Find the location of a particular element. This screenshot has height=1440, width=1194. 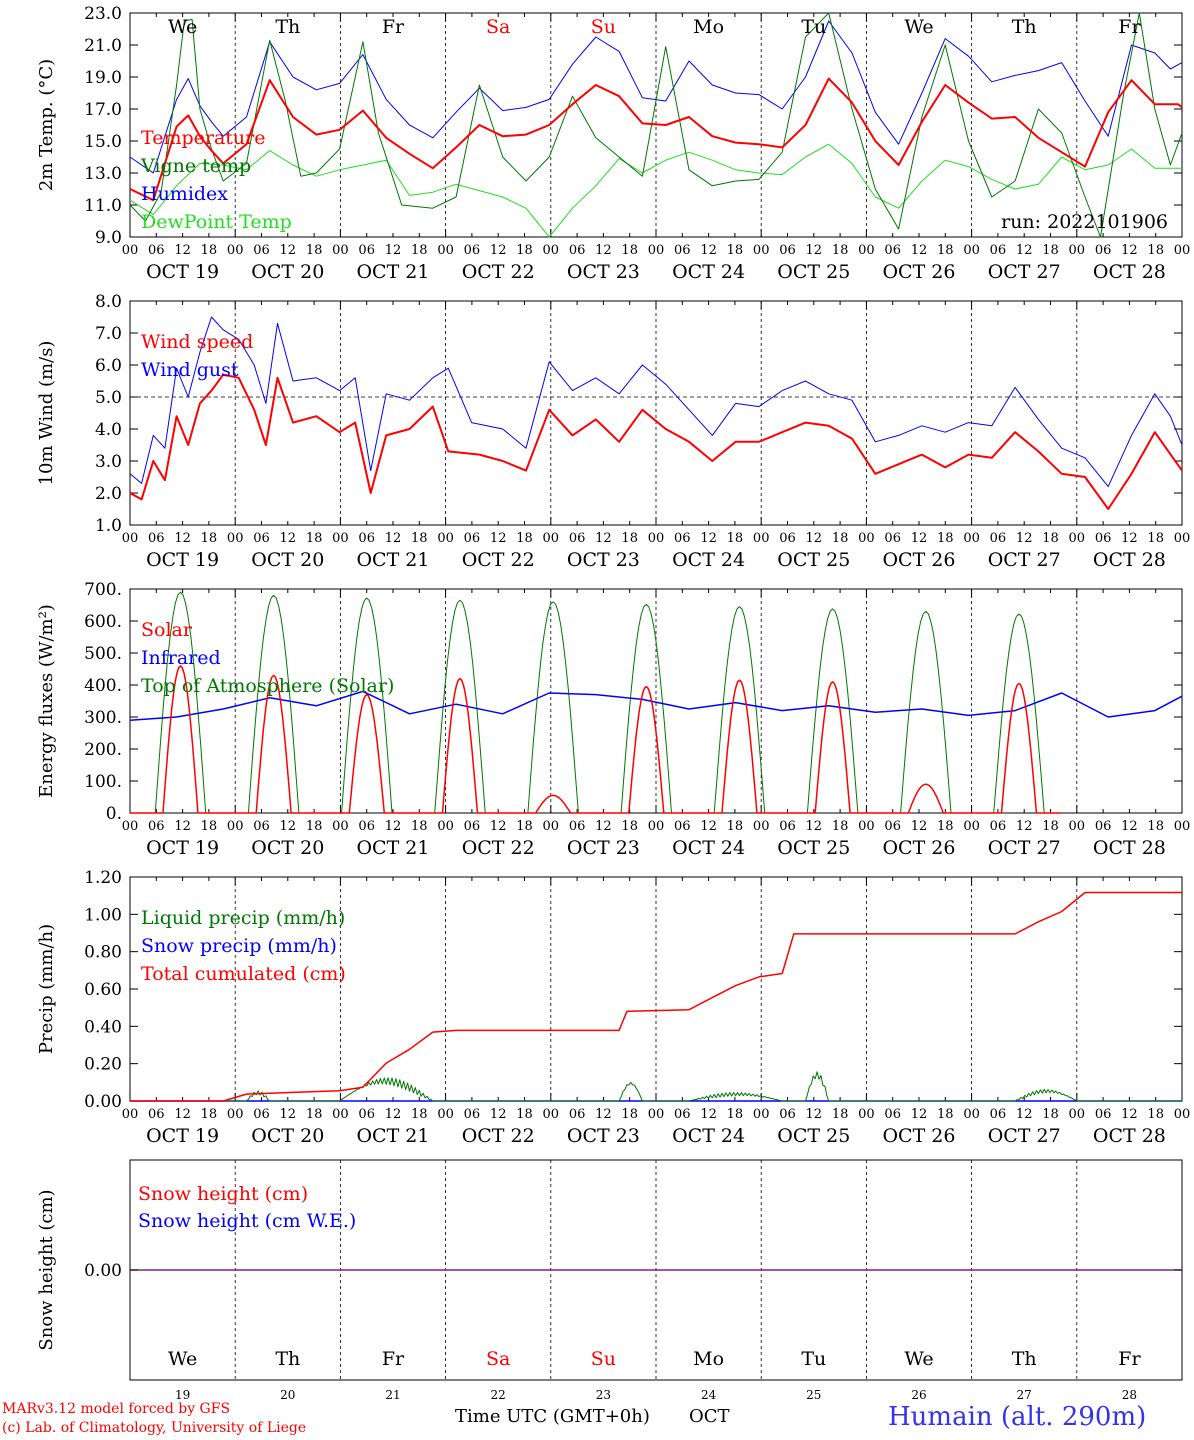

y-tick-label: 300. is located at coordinates (103, 718).